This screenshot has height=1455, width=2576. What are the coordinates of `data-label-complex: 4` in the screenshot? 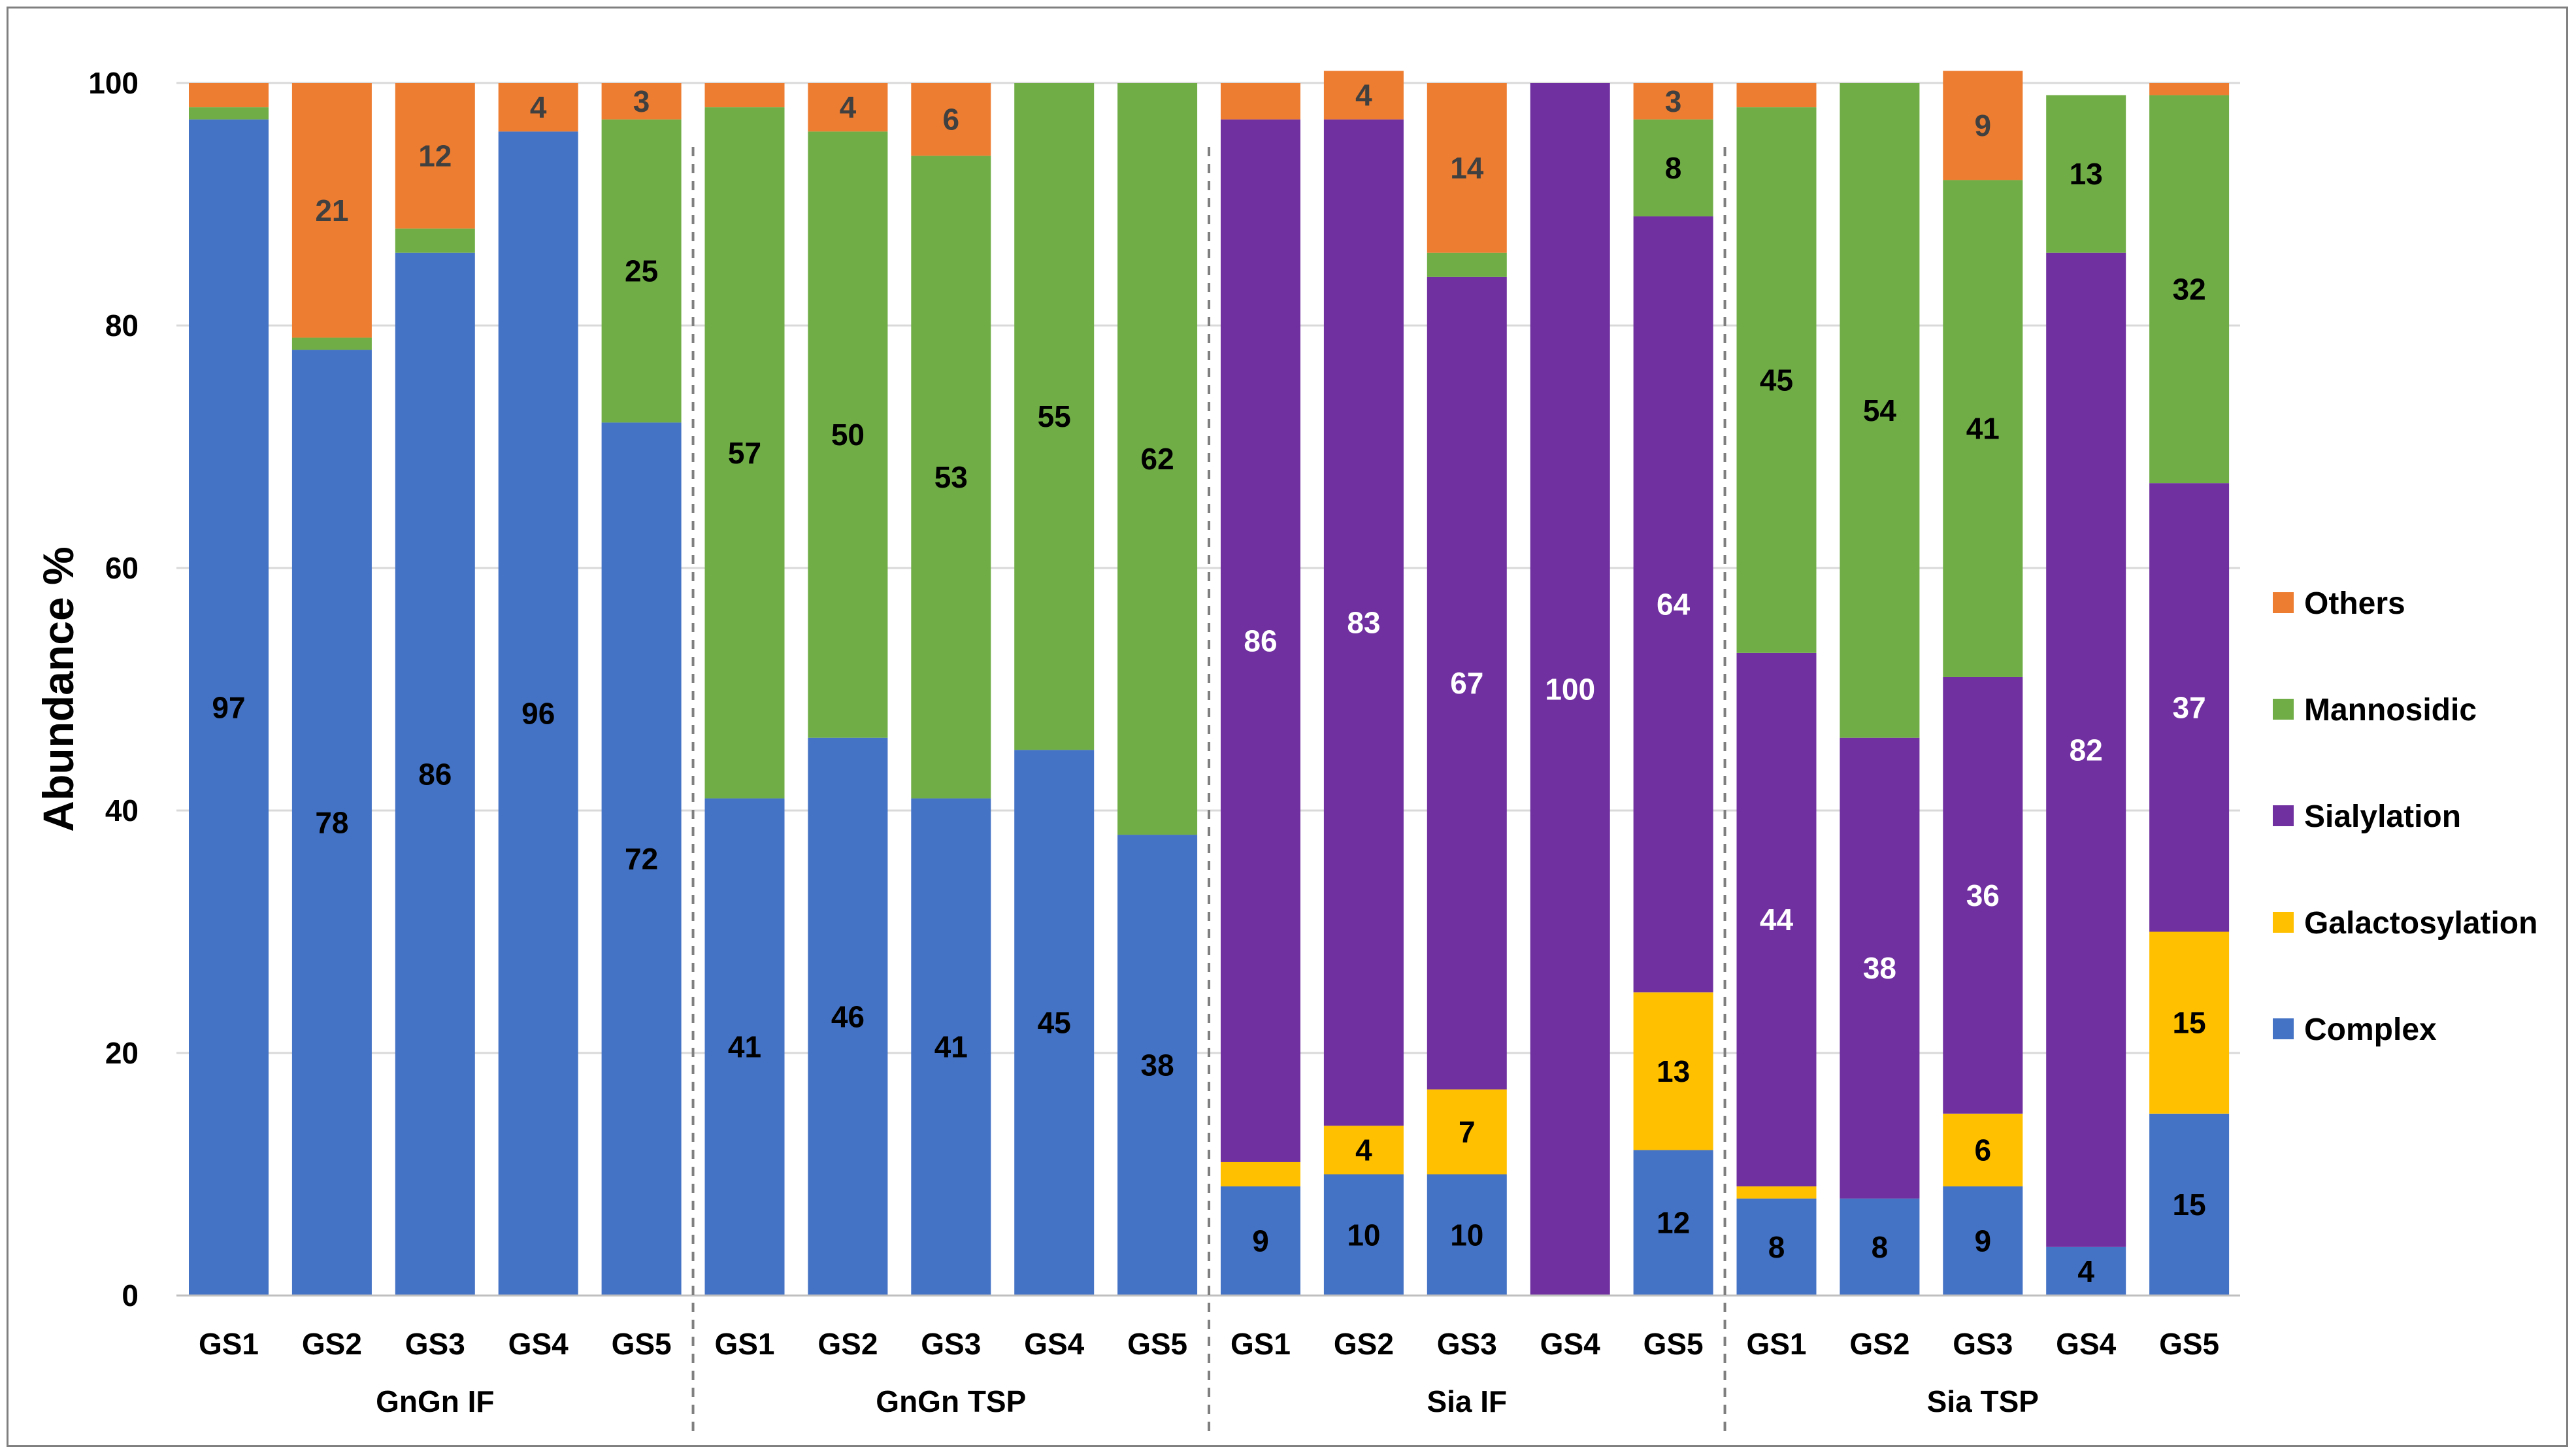 It's located at (2085, 1271).